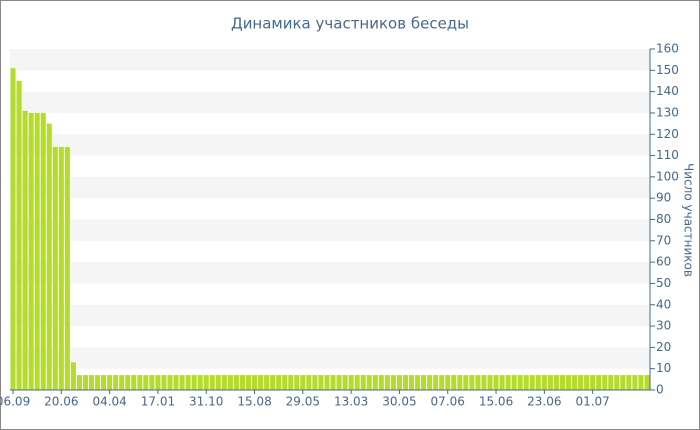  Describe the element at coordinates (663, 262) in the screenshot. I see `y-tick-label: 60` at that location.